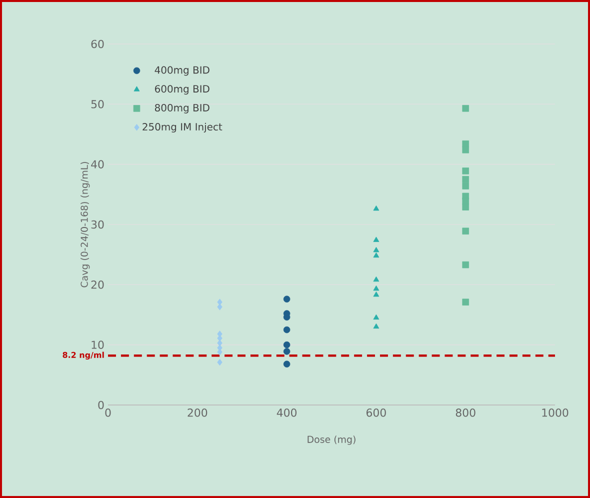  Describe the element at coordinates (85, 225) in the screenshot. I see `y-axis-title: Cavg (0-24/0-168) (ng/mL)` at that location.